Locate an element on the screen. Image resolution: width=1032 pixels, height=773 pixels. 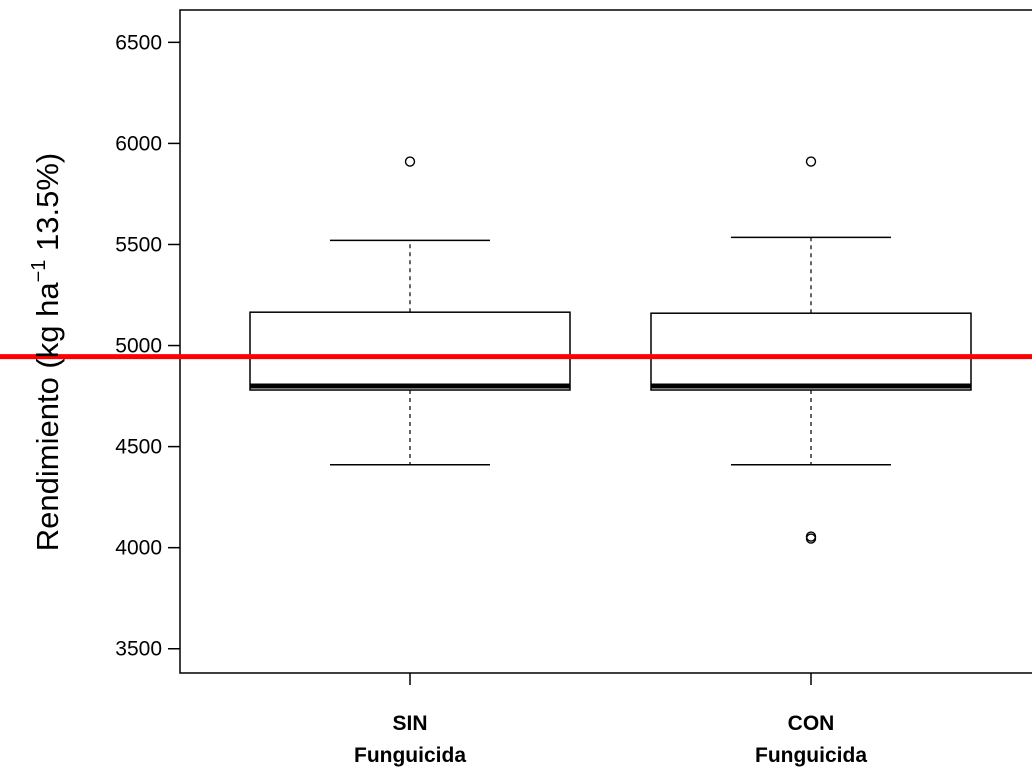
y-tick-label: 4000 is located at coordinates (138, 548).